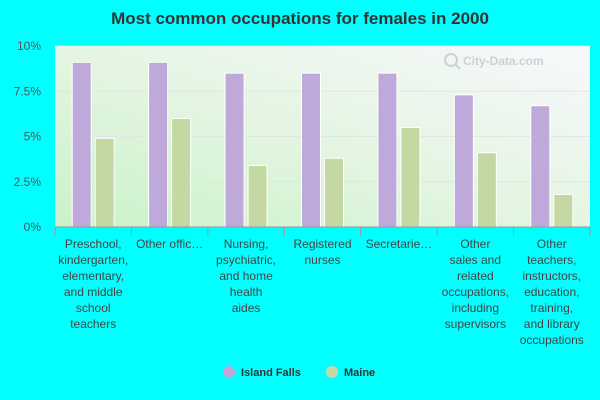  I want to click on category-label: Registered nurses, so click(322, 252).